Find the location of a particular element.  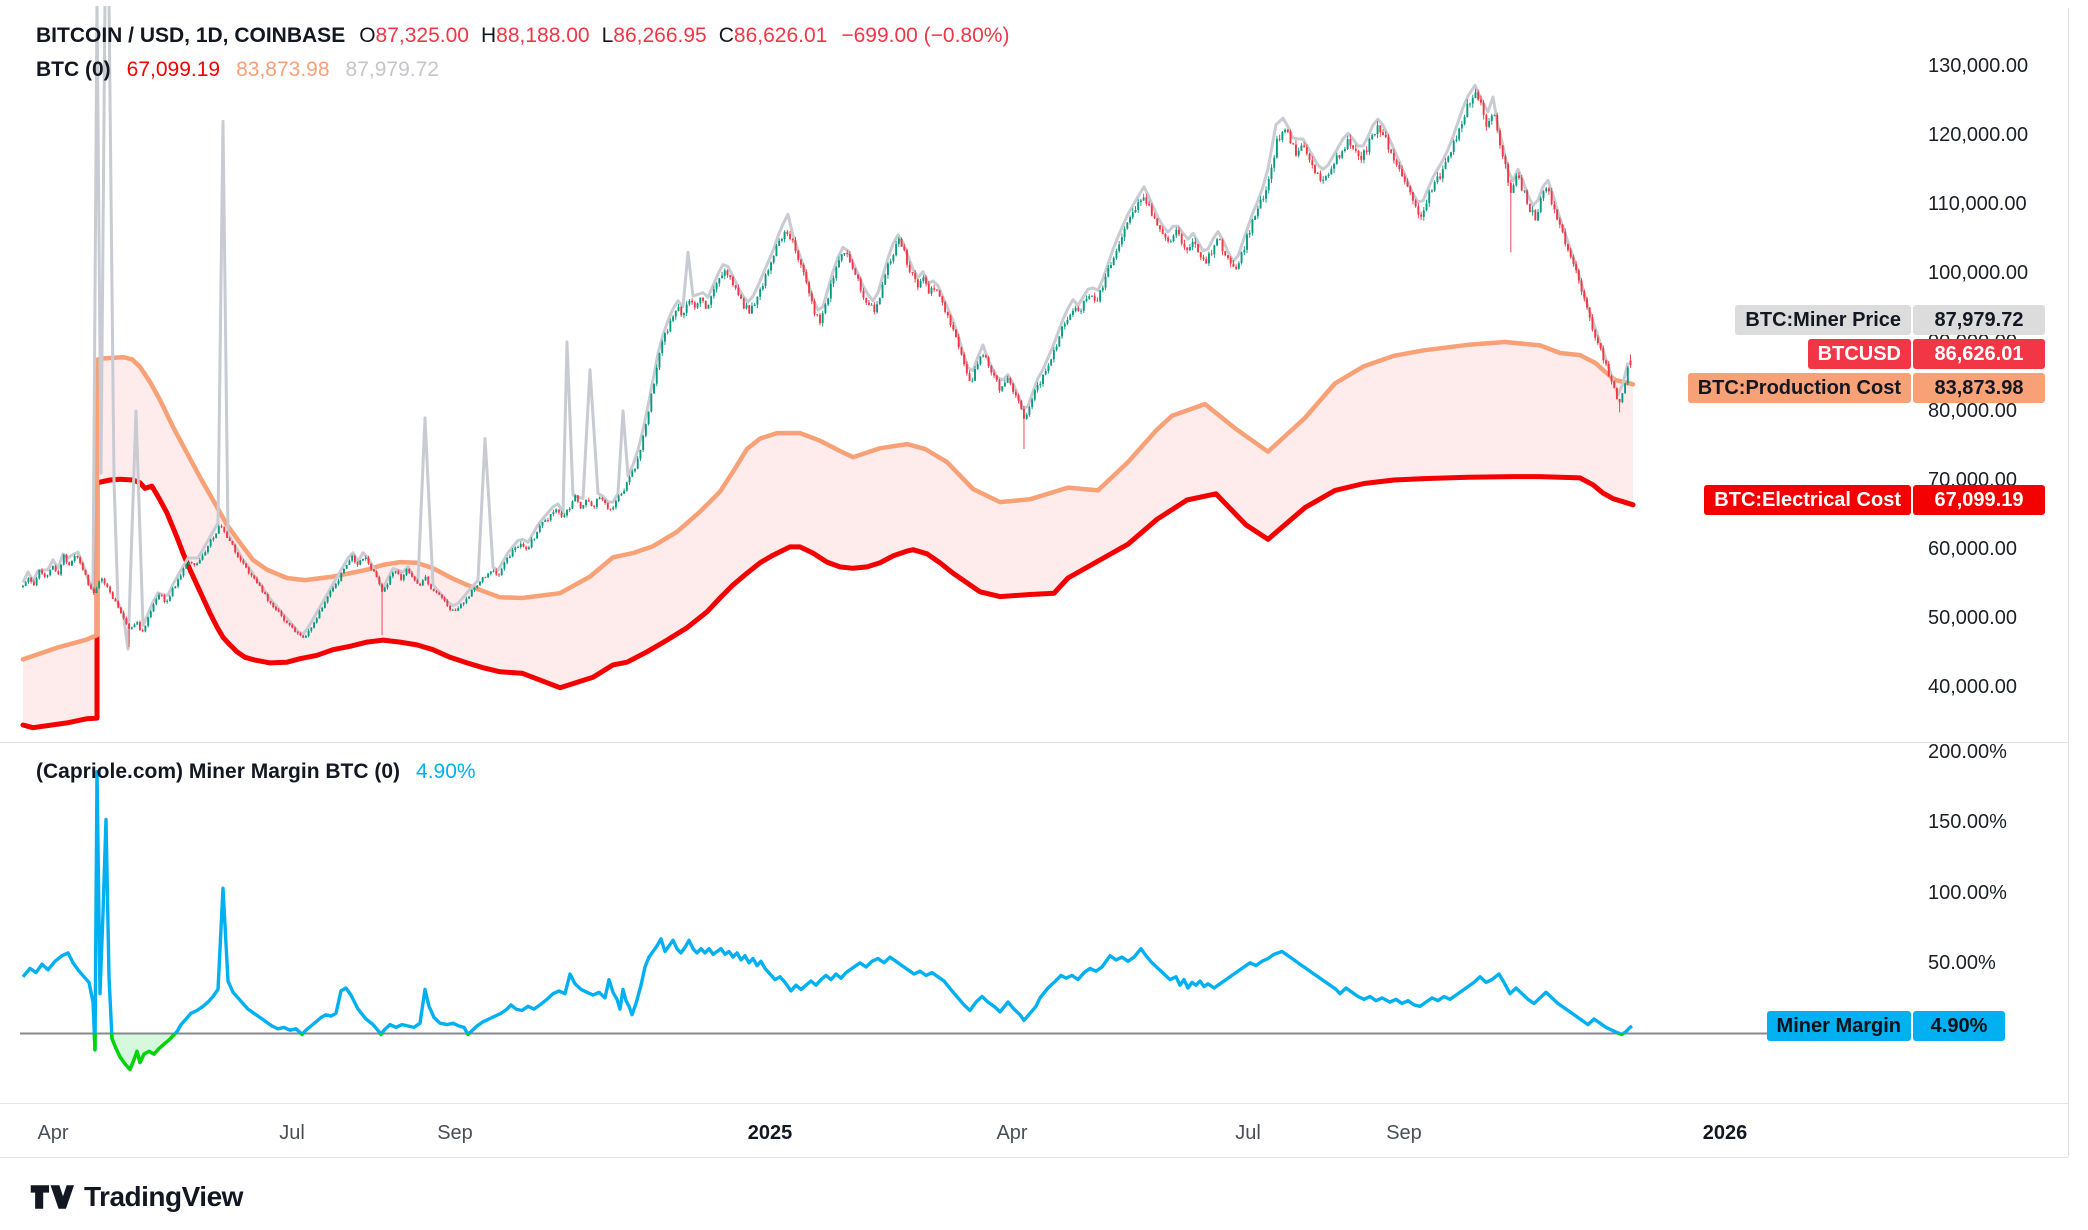

tradingview-logo-icon is located at coordinates (52, 1197).